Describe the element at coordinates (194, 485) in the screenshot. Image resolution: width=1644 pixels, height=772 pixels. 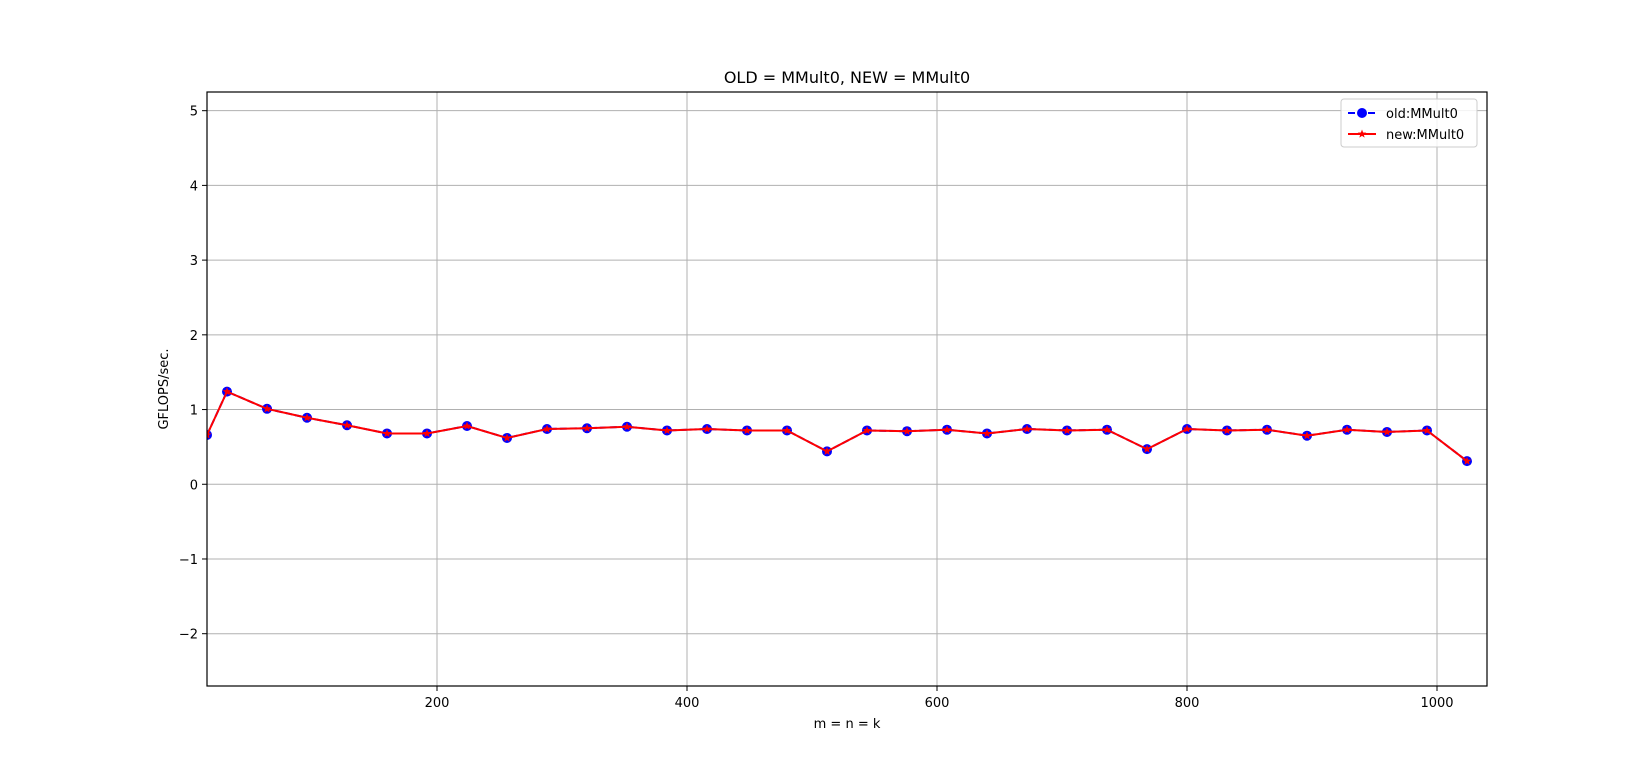
I see `y-tick-label: 0` at that location.